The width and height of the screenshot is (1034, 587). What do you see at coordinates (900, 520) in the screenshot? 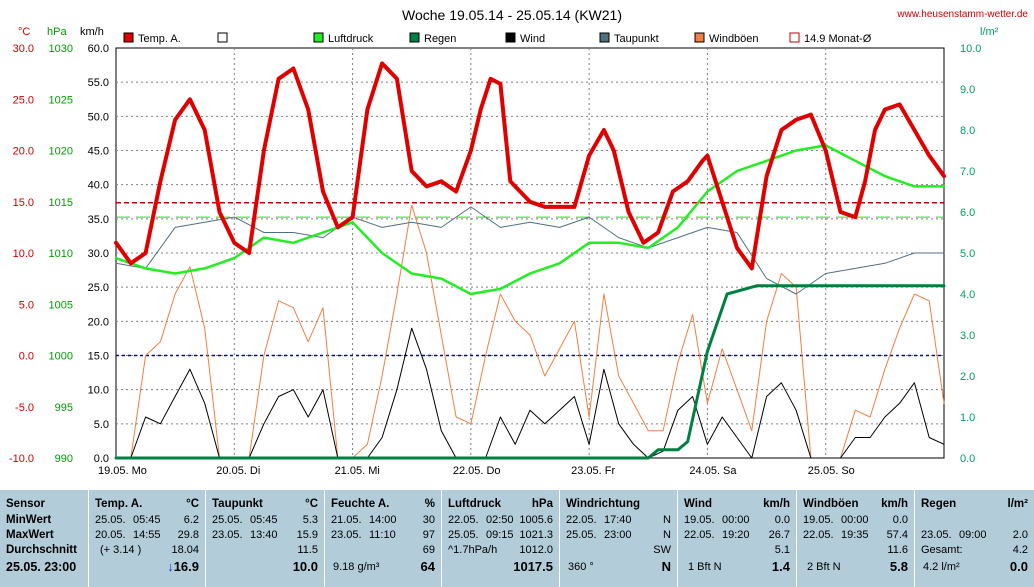
I see `gust-min-value: 0.0` at bounding box center [900, 520].